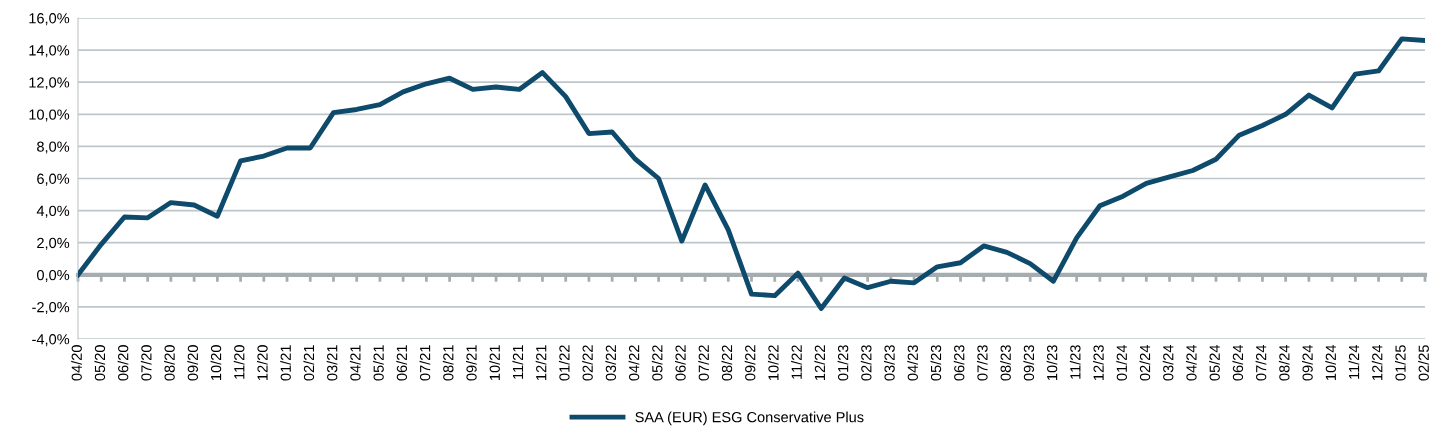 Image resolution: width=1436 pixels, height=434 pixels. I want to click on x-tick-label: 09/23, so click(1029, 363).